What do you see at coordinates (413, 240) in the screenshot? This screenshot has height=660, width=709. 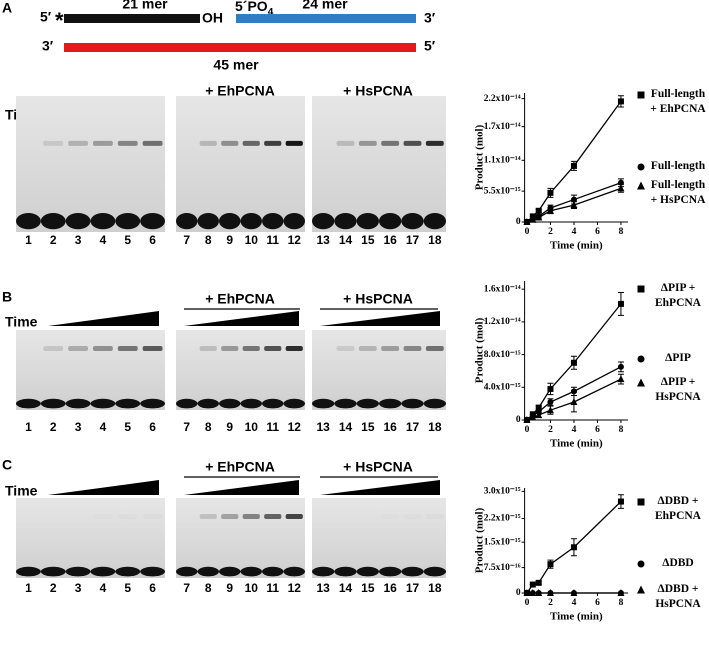 I see `lane-number: 17` at bounding box center [413, 240].